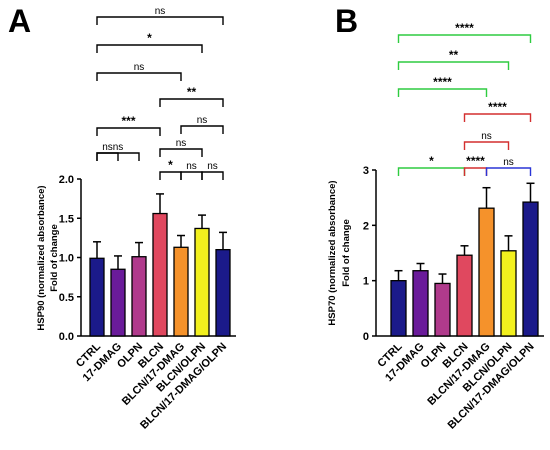 This screenshot has height=450, width=550. What do you see at coordinates (19, 21) in the screenshot?
I see `panel-label: A` at bounding box center [19, 21].